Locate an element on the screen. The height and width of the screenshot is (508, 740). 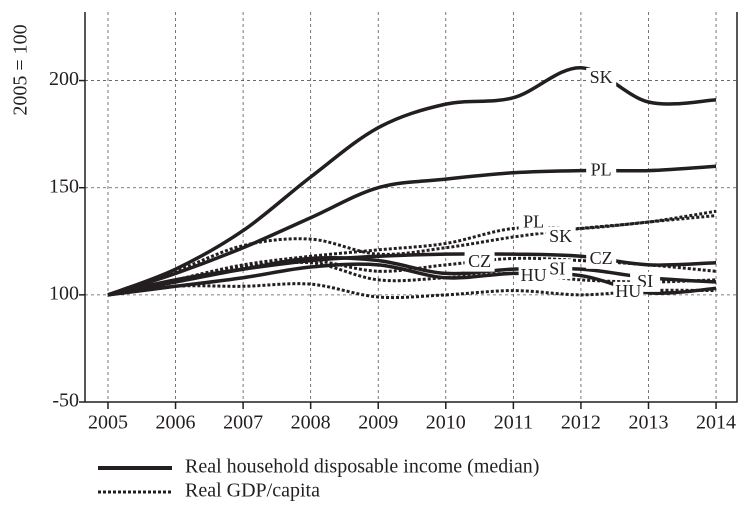
x-tick-label: 2005 is located at coordinates (108, 423).